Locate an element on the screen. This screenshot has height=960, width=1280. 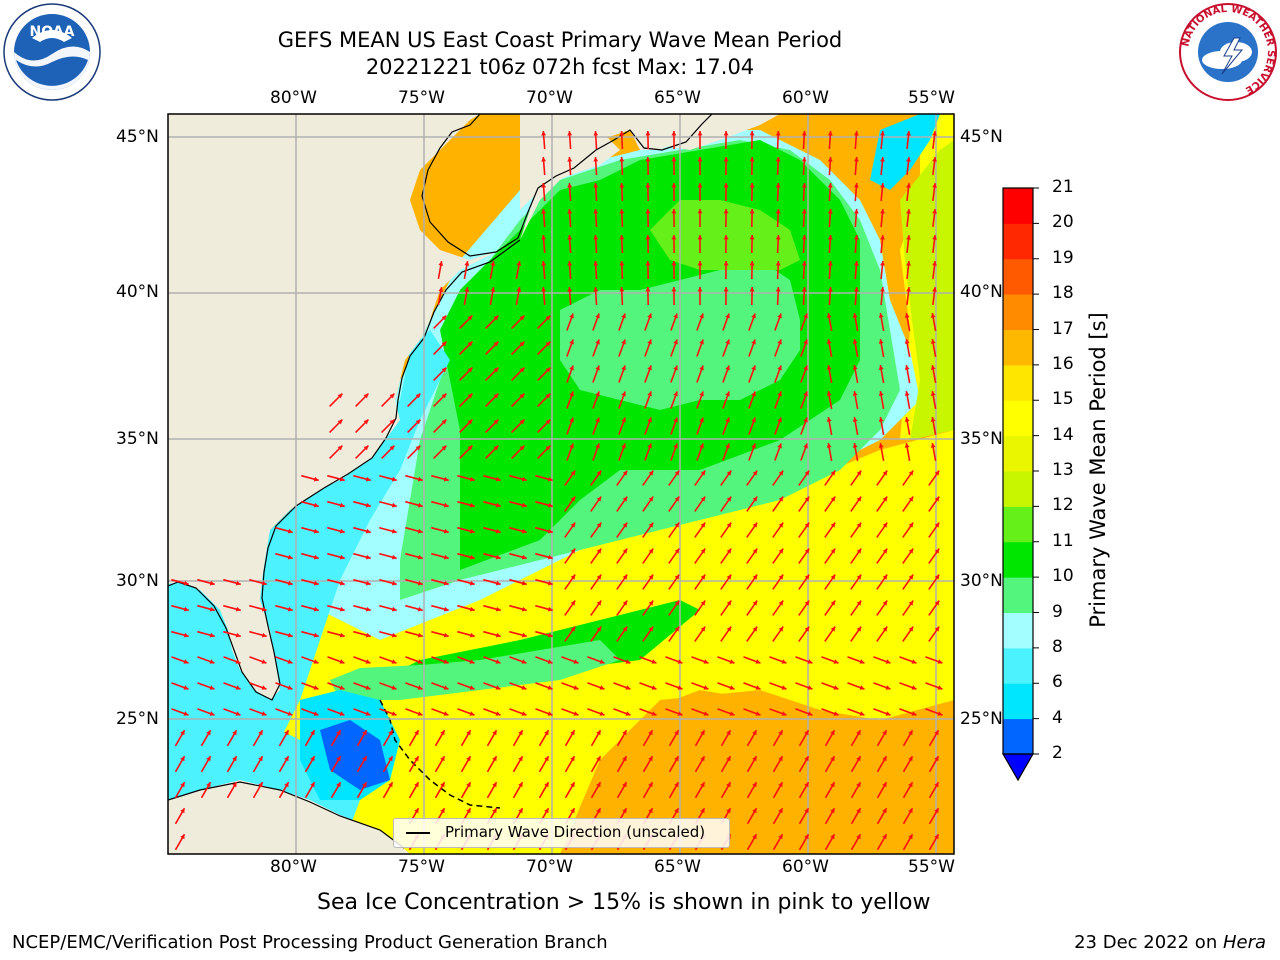
lon-label-top-75w: 75°W is located at coordinates (421, 98).